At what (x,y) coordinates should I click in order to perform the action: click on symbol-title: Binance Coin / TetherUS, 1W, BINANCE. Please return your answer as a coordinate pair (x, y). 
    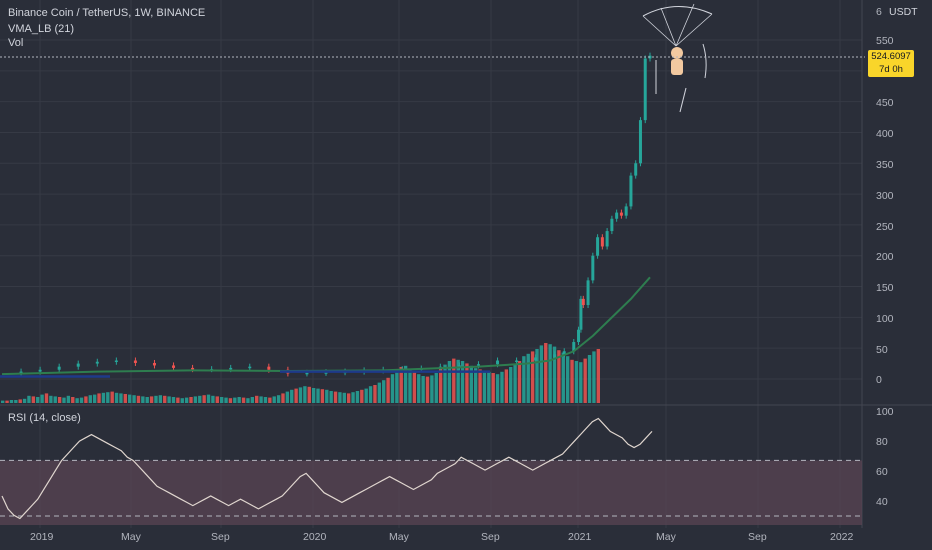
    Looking at the image, I should click on (107, 13).